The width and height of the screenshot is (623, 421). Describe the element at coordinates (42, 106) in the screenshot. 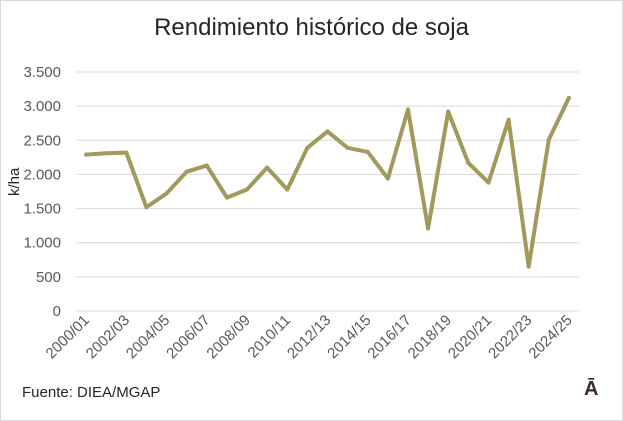

I see `y-tick-label: 3.000` at that location.